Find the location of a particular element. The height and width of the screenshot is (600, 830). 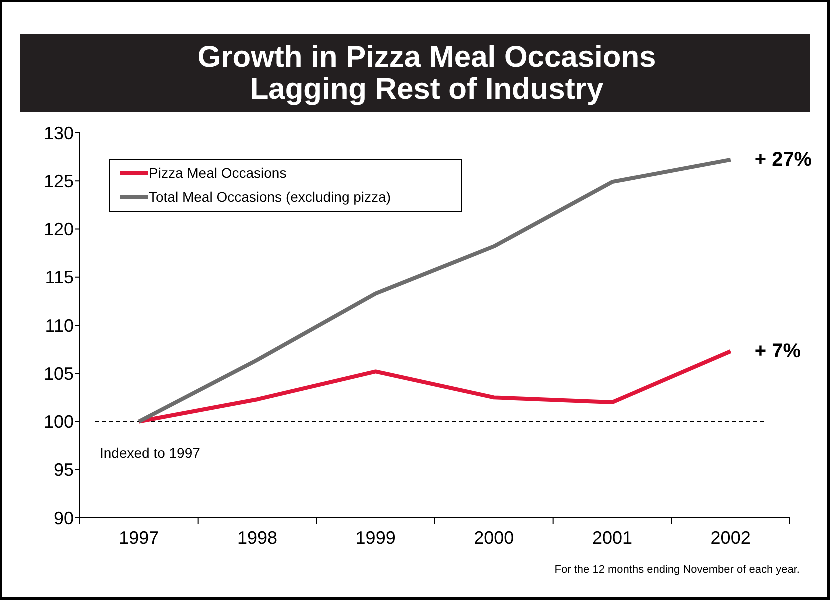

y-tick-label: 120 is located at coordinates (59, 230).